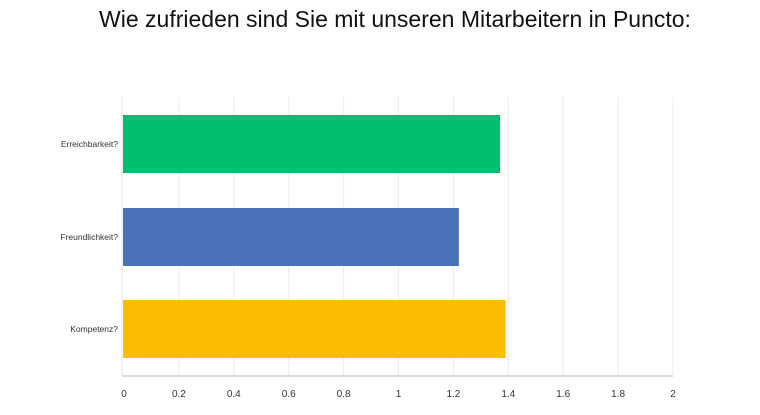 The height and width of the screenshot is (415, 760). Describe the element at coordinates (289, 394) in the screenshot. I see `x-tick-label: 0.6` at that location.